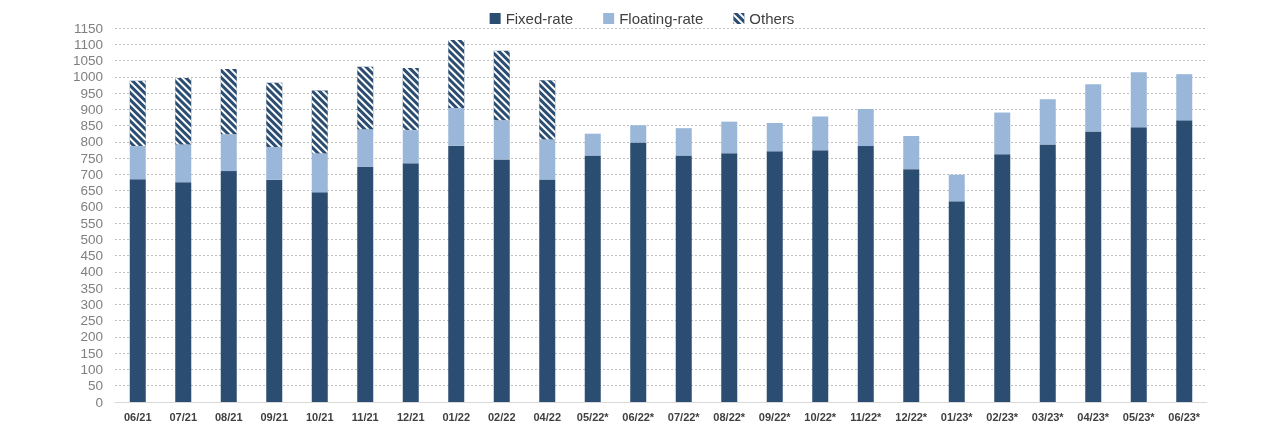  I want to click on x-tick-label: 04/23*, so click(1093, 416).